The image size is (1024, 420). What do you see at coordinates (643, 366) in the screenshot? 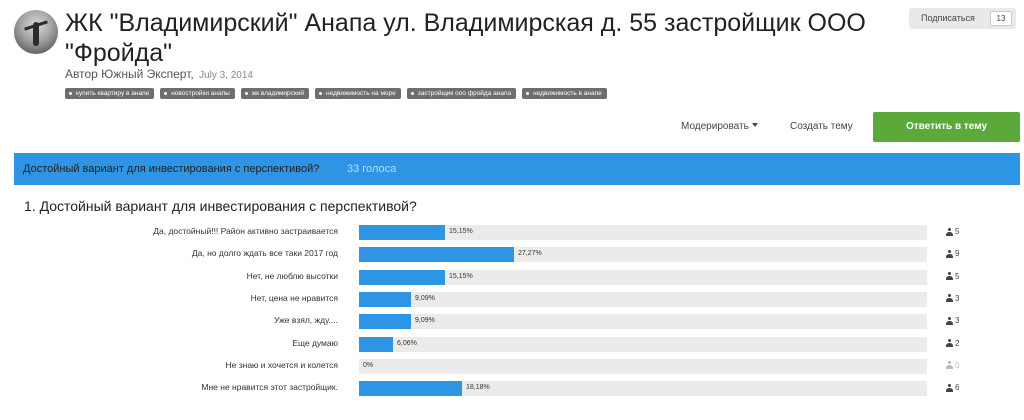
I see `poll-option-track: 0%` at bounding box center [643, 366].